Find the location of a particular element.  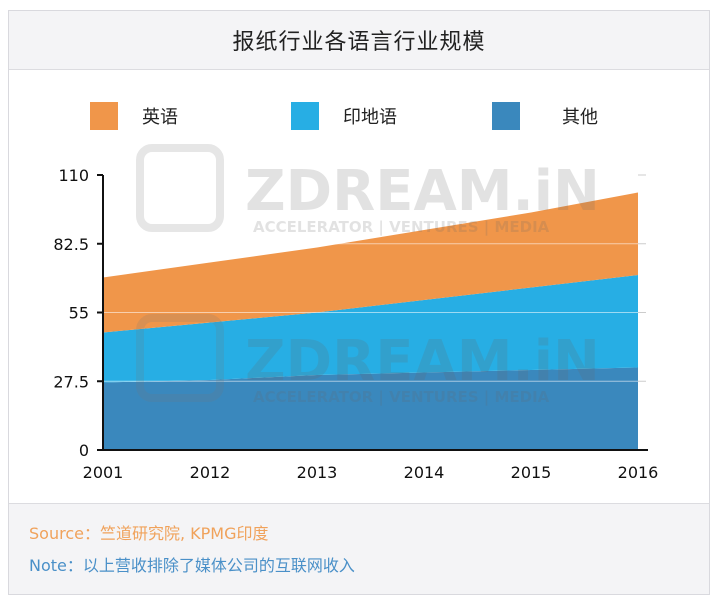

title-bar: 报纸行业各语言行业规模 is located at coordinates (359, 40).